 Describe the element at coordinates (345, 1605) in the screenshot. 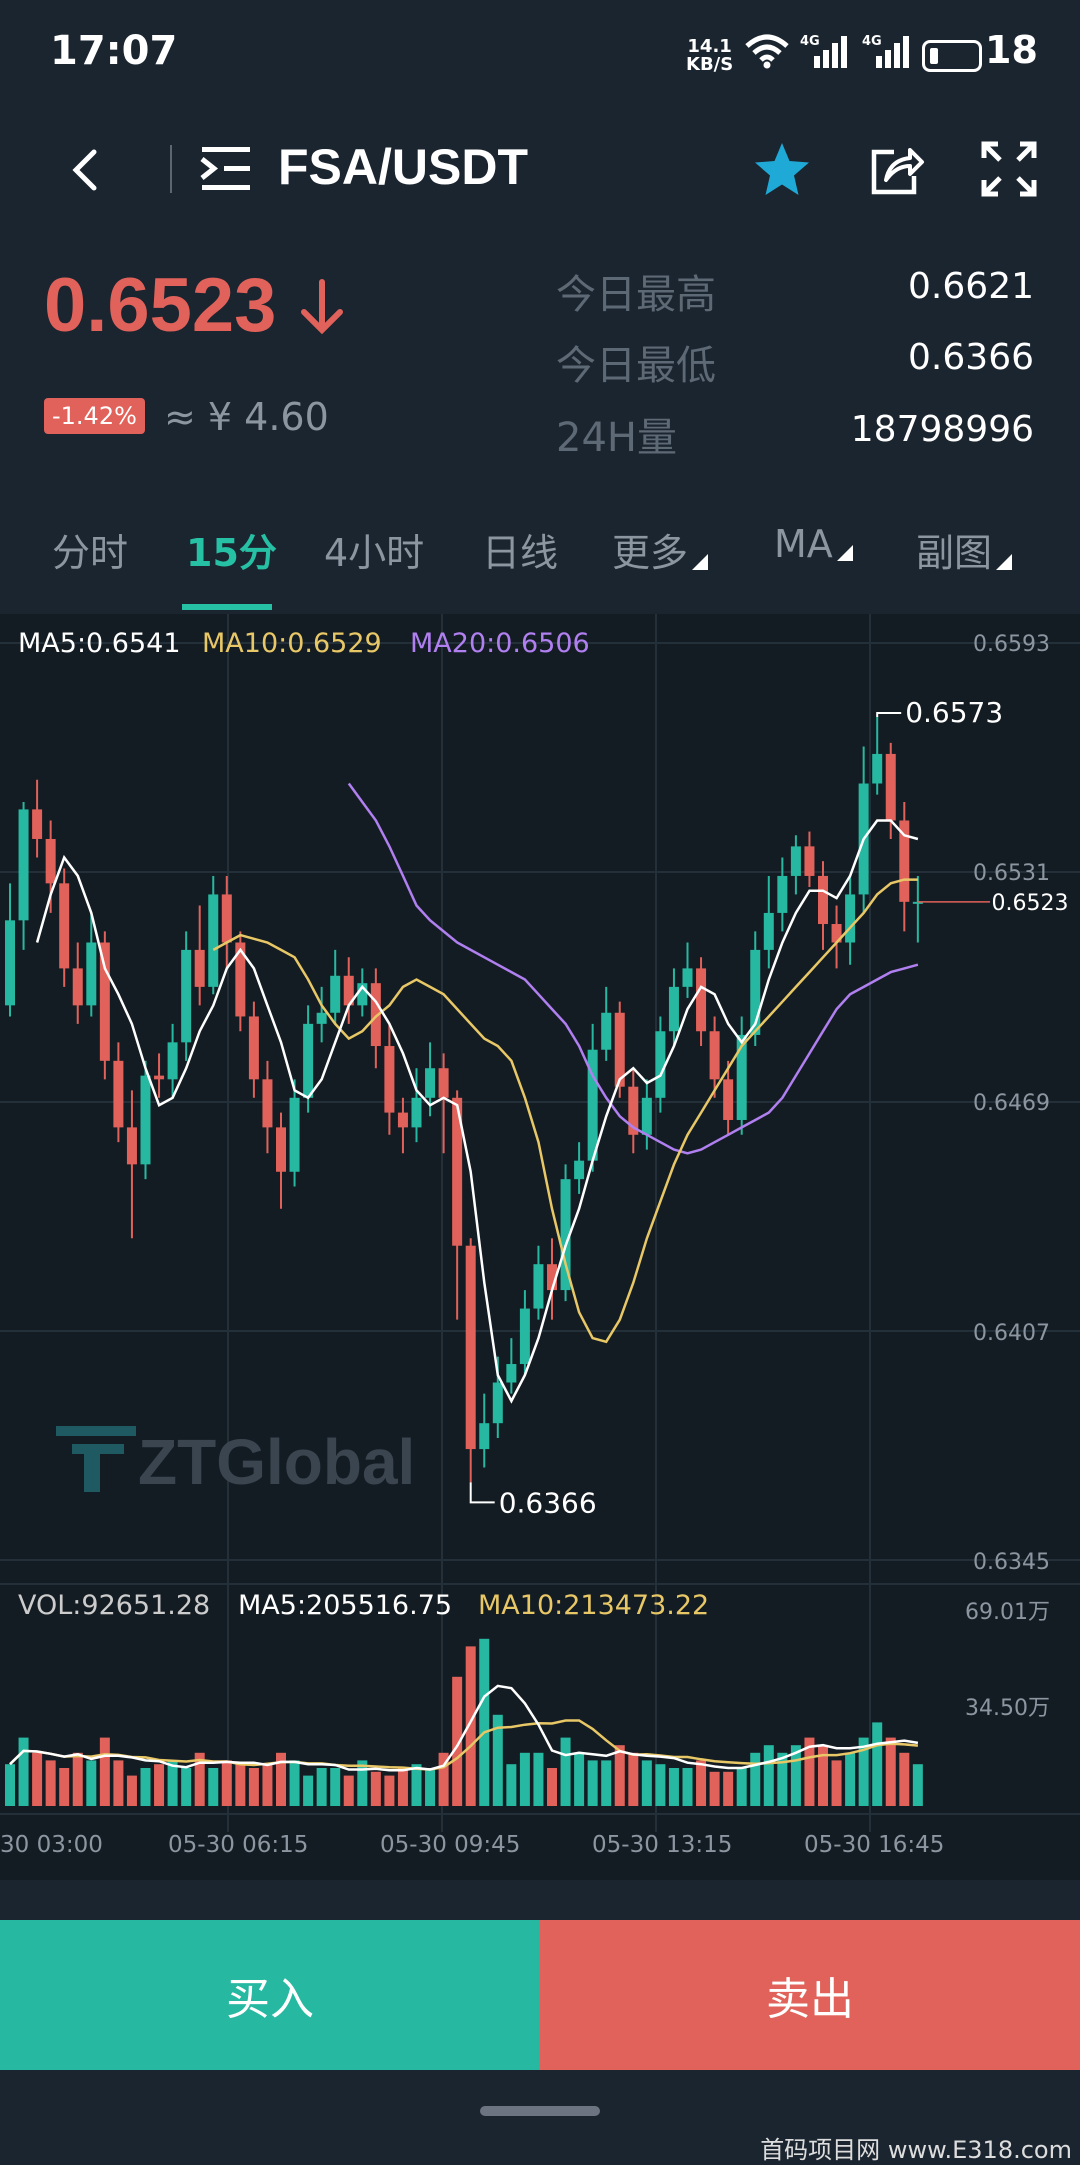

I see `vol-ma5-label: MA5:205516.75` at that location.